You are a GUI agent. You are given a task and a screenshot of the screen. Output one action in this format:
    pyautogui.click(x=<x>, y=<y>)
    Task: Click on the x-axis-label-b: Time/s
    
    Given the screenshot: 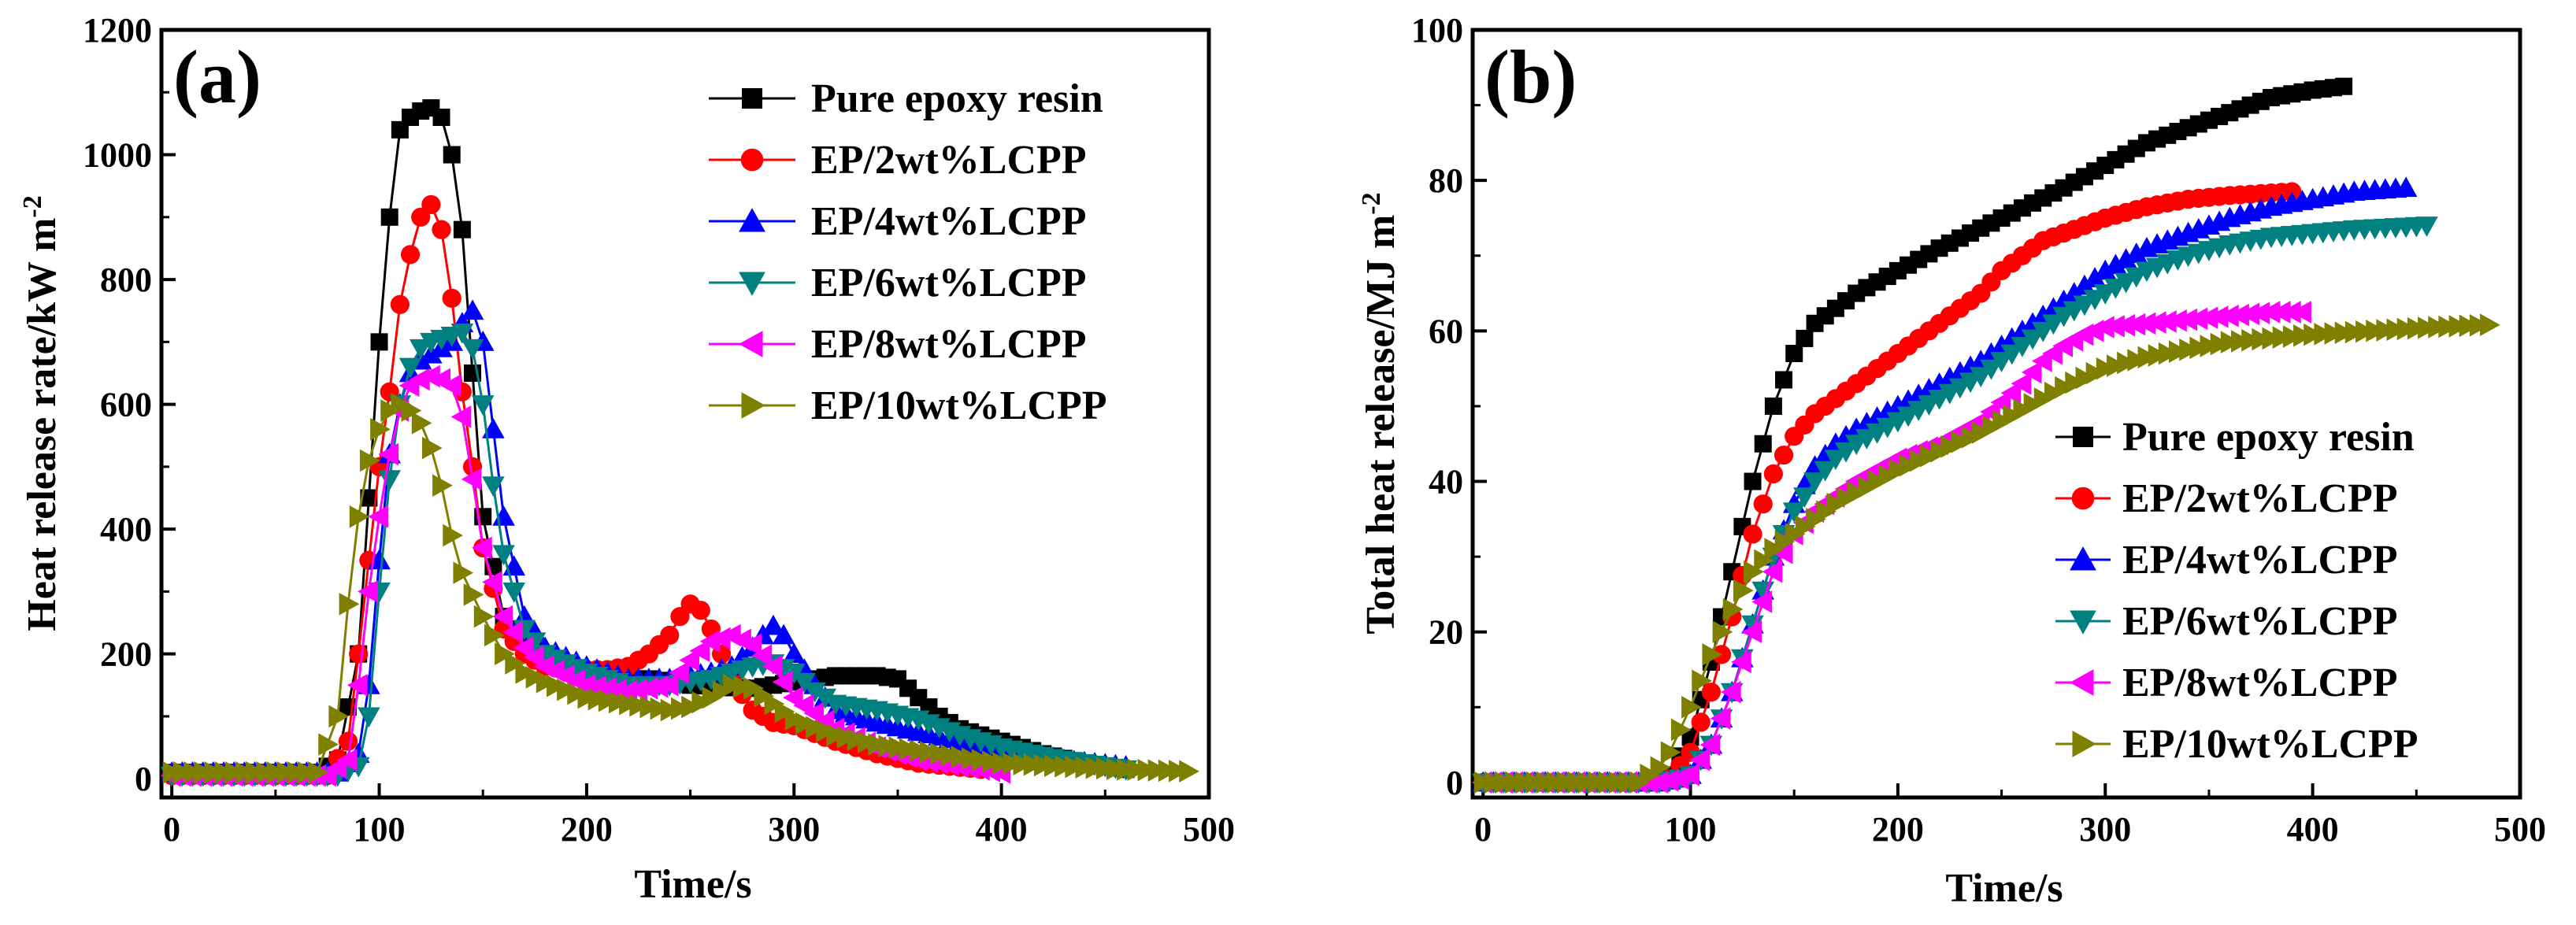 What is the action you would take?
    pyautogui.click(x=2004, y=888)
    